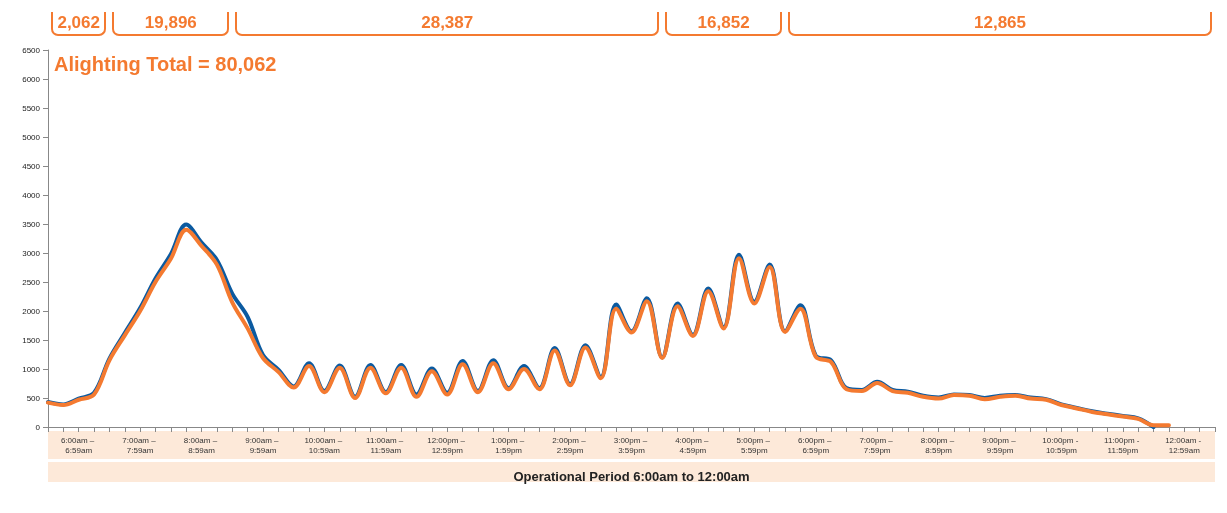 This screenshot has height=513, width=1227. I want to click on x-tick-label: 8:00am – 8:59am, so click(201, 445).